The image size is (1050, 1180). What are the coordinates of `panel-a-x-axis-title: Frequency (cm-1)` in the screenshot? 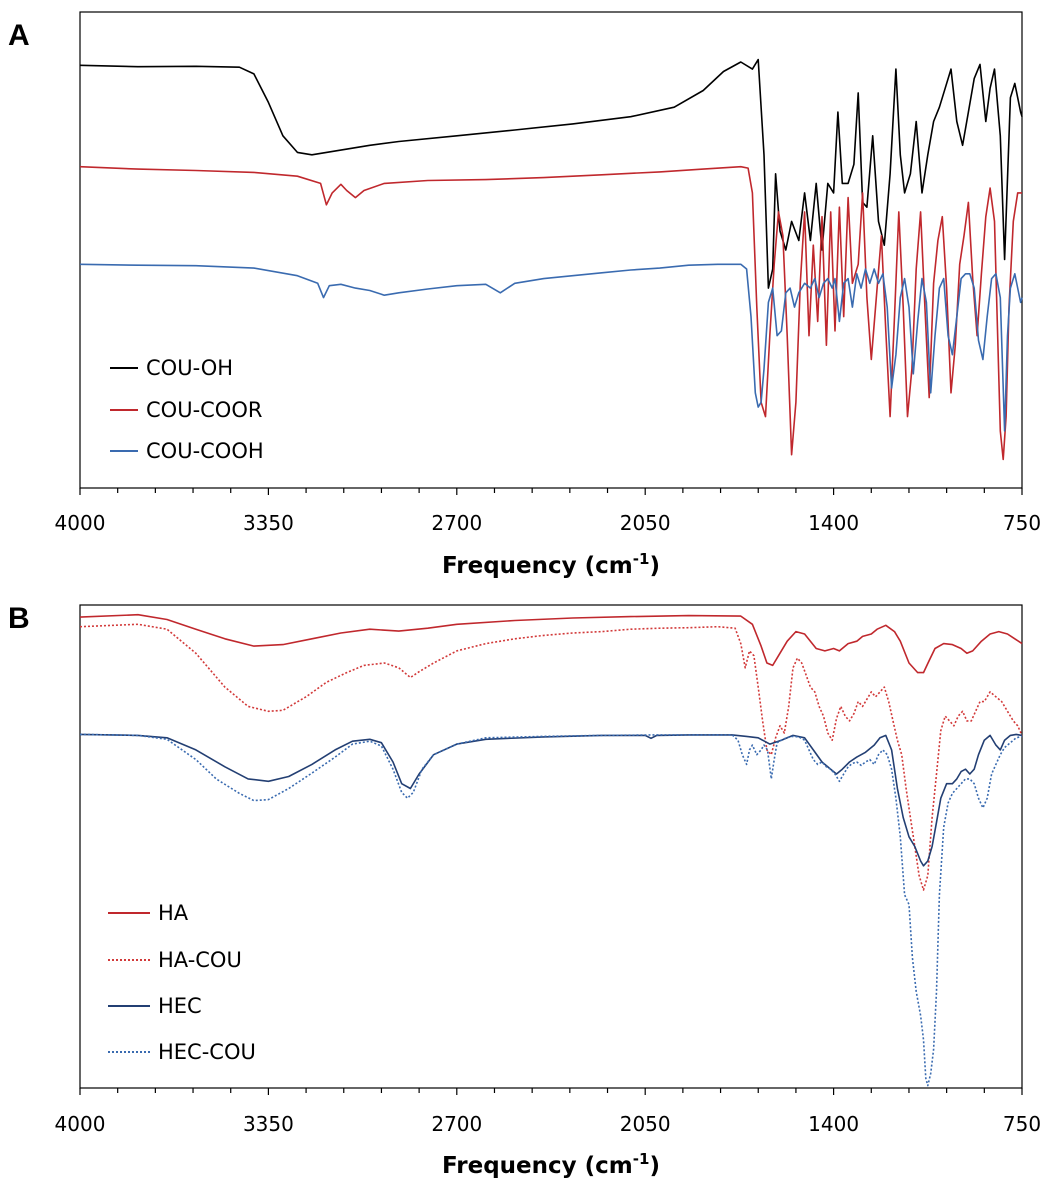 It's located at (551, 564).